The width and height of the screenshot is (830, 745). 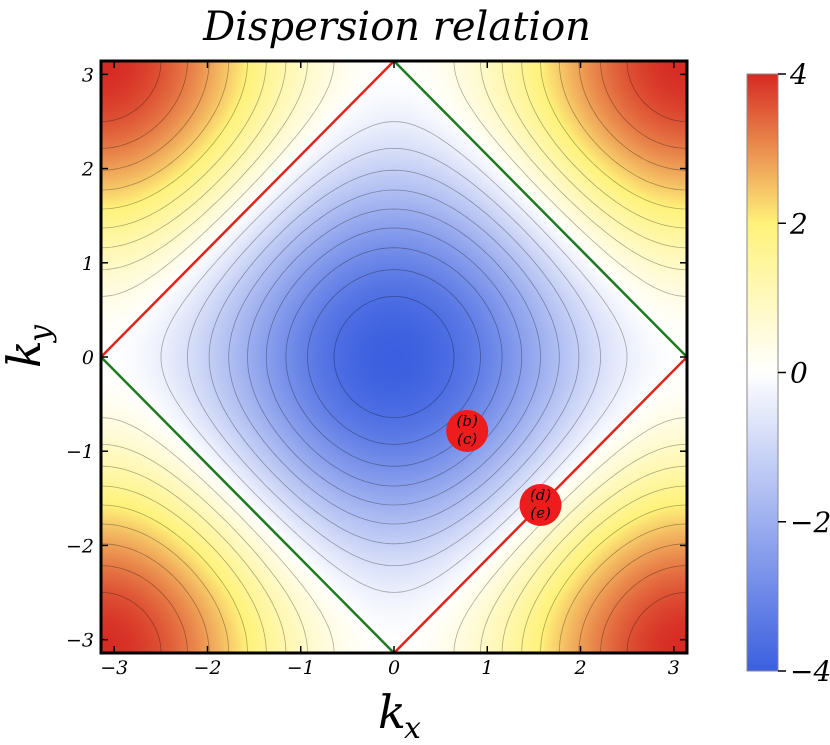 I want to click on marker-label: (e), so click(x=540, y=513).